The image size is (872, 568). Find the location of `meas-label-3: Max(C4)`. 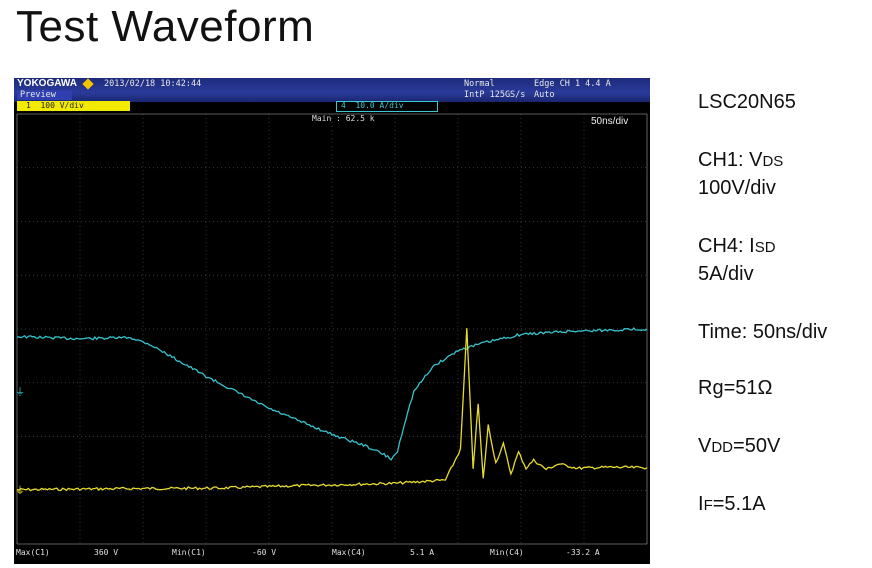

meas-label-3: Max(C4) is located at coordinates (349, 552).